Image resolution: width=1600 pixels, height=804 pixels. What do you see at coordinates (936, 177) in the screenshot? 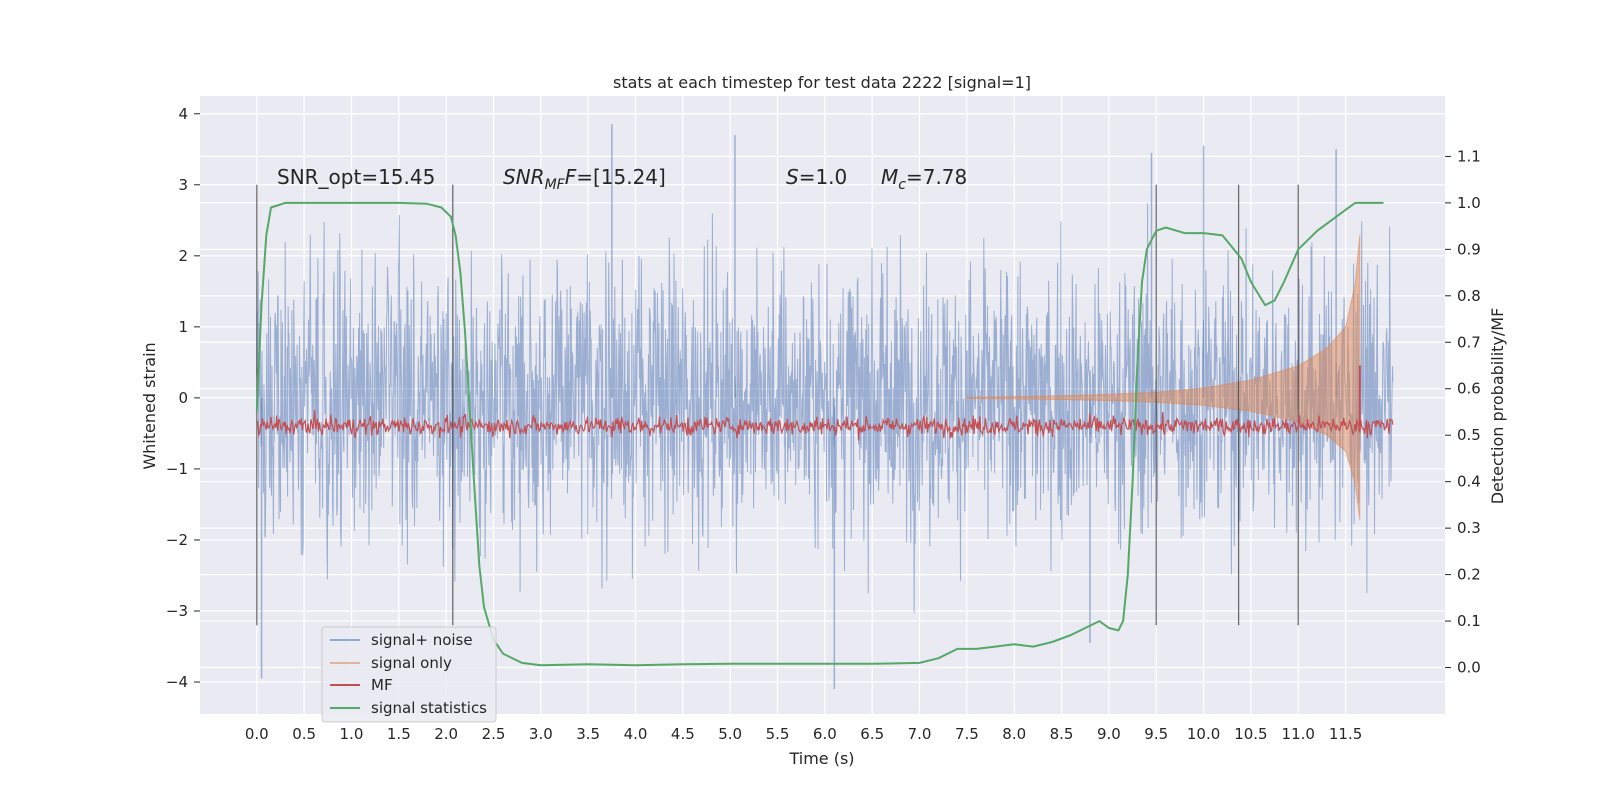
I see `annotation-mc-value: =7.78` at bounding box center [936, 177].